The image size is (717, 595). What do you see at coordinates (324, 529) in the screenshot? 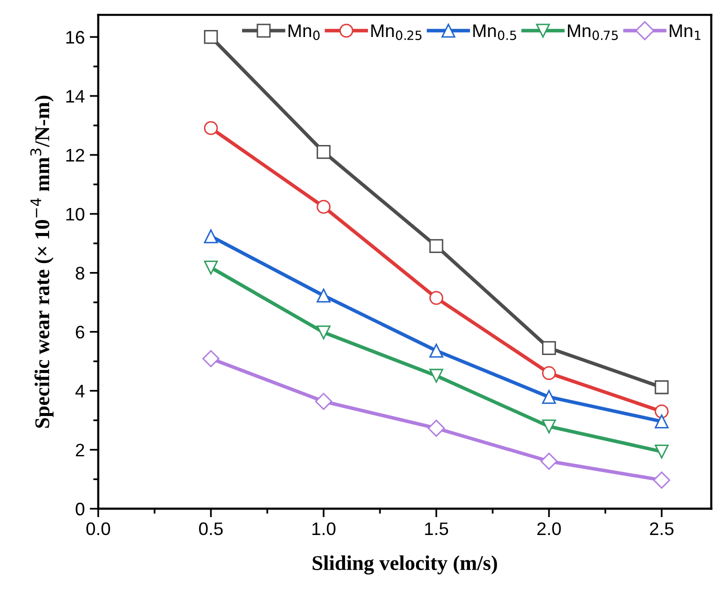
I see `x-tick-label: 1.0` at bounding box center [324, 529].